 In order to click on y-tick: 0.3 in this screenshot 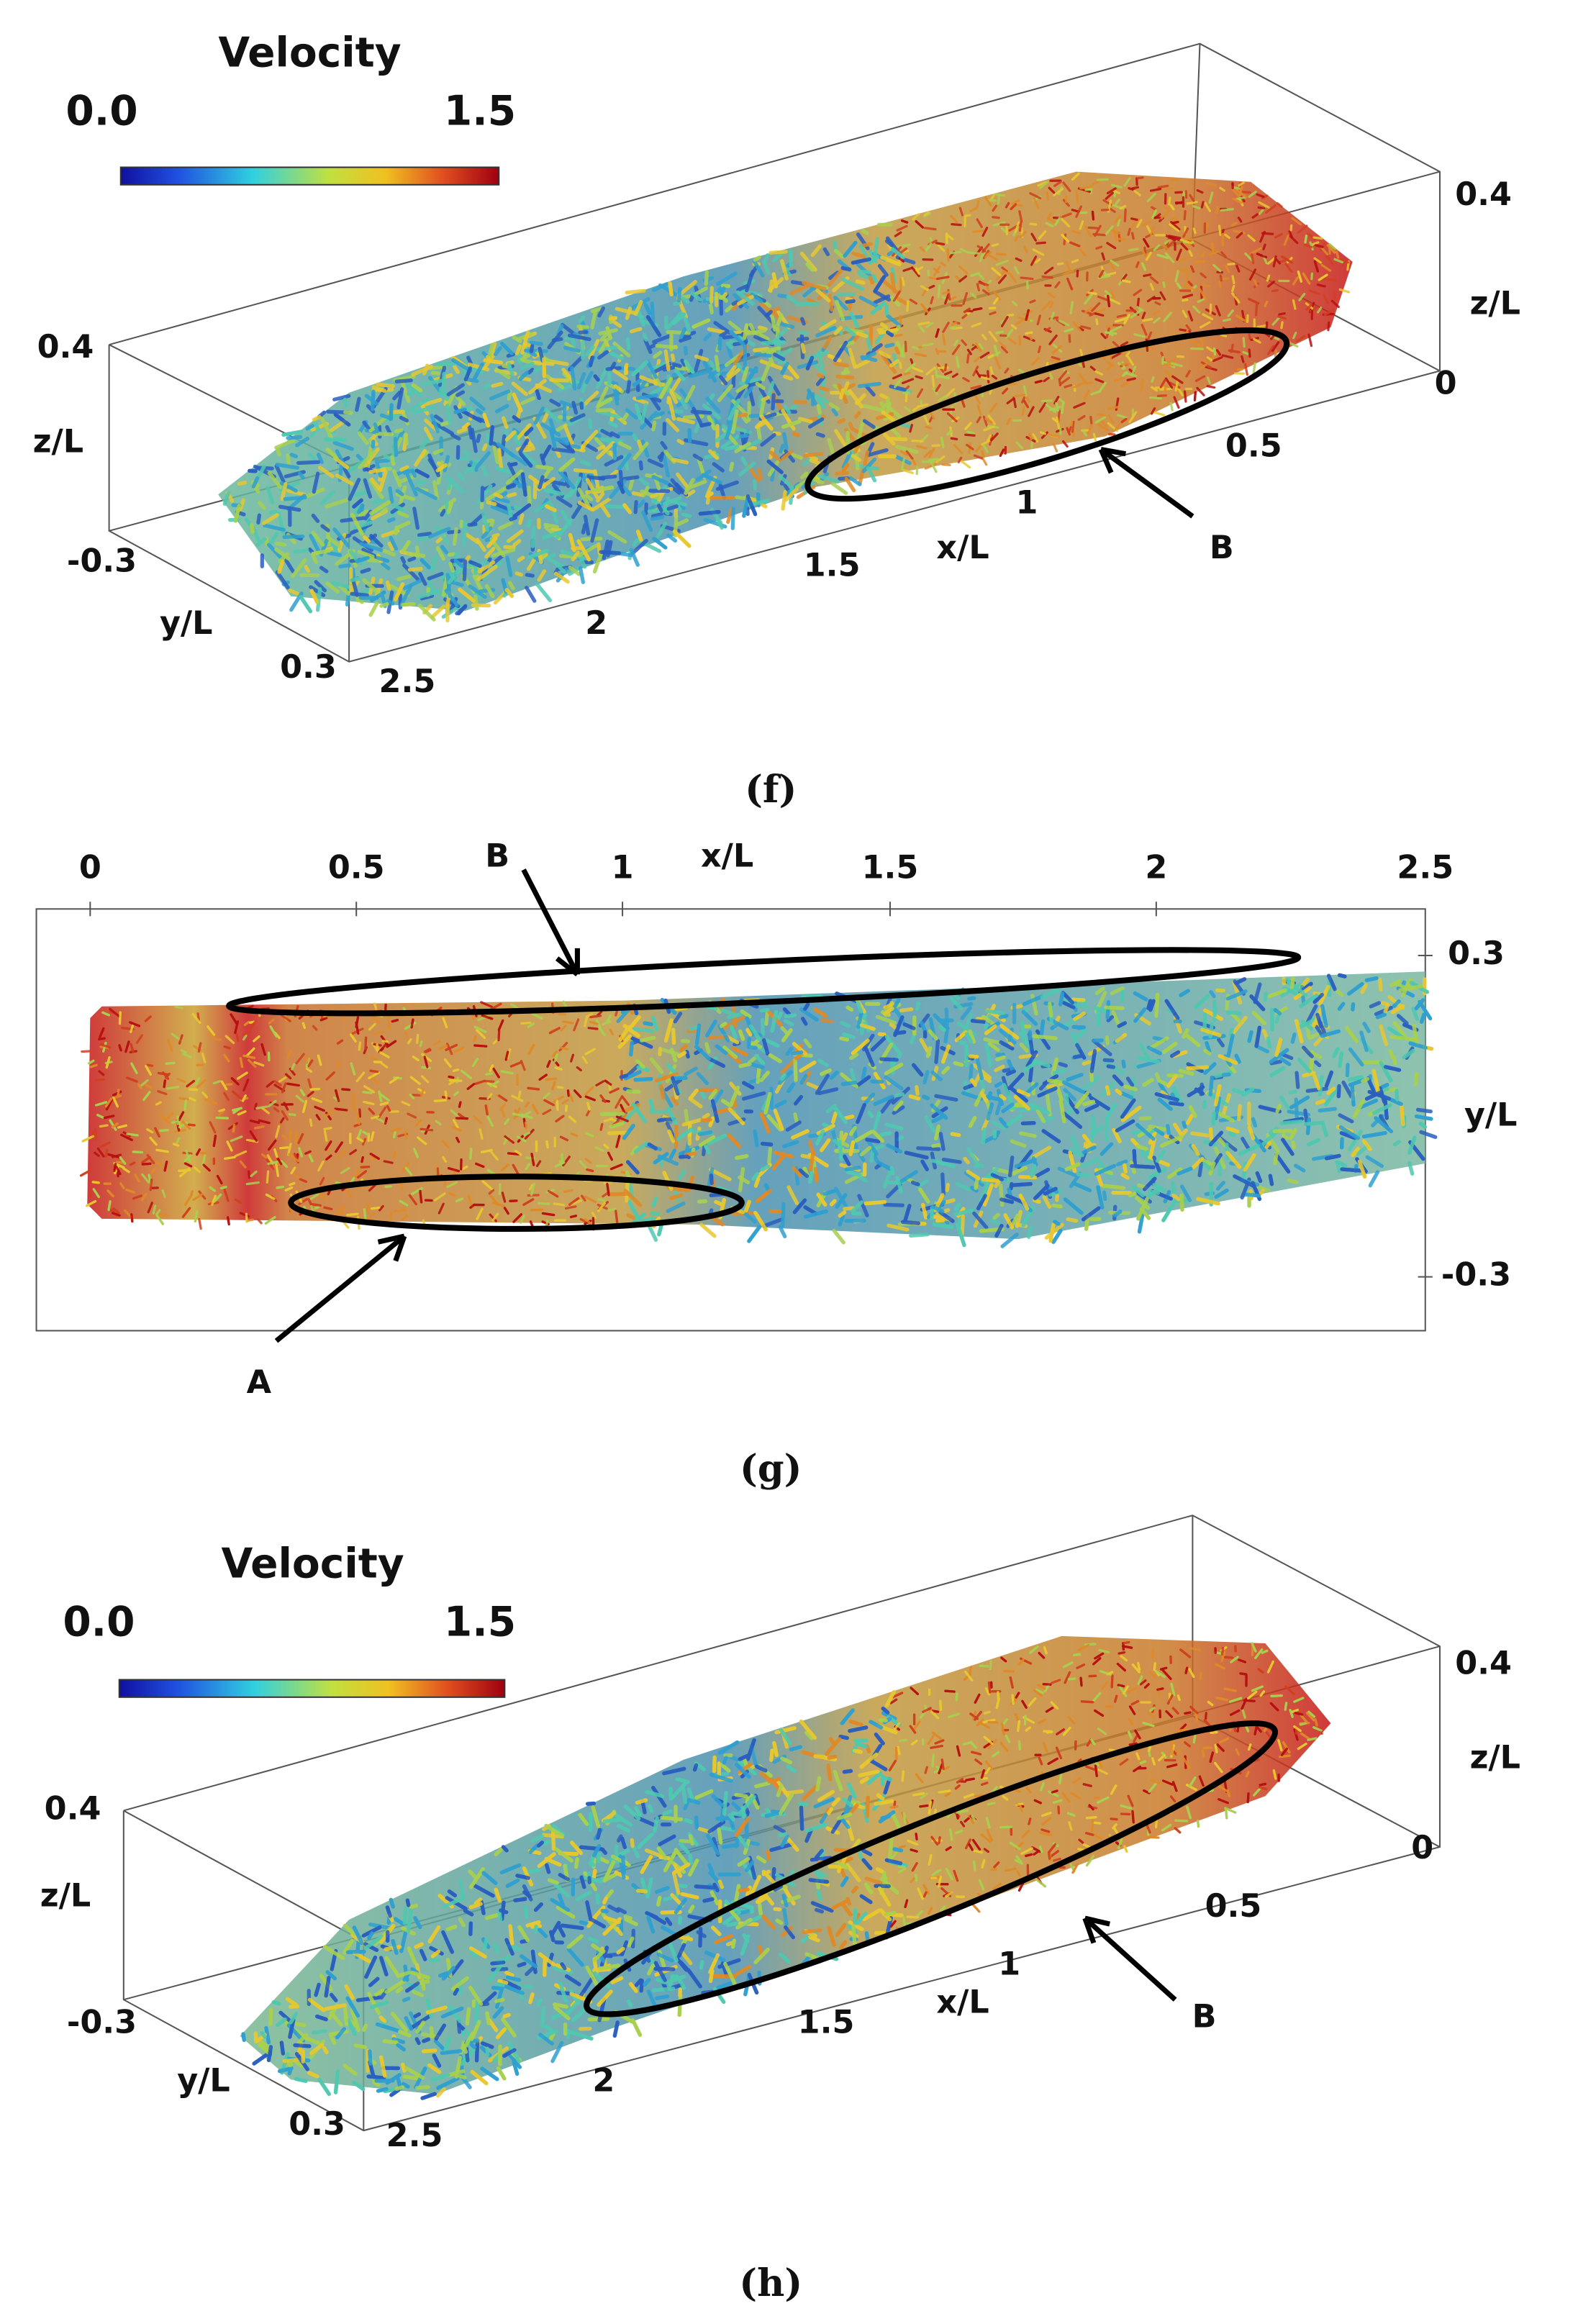, I will do `click(308, 667)`.